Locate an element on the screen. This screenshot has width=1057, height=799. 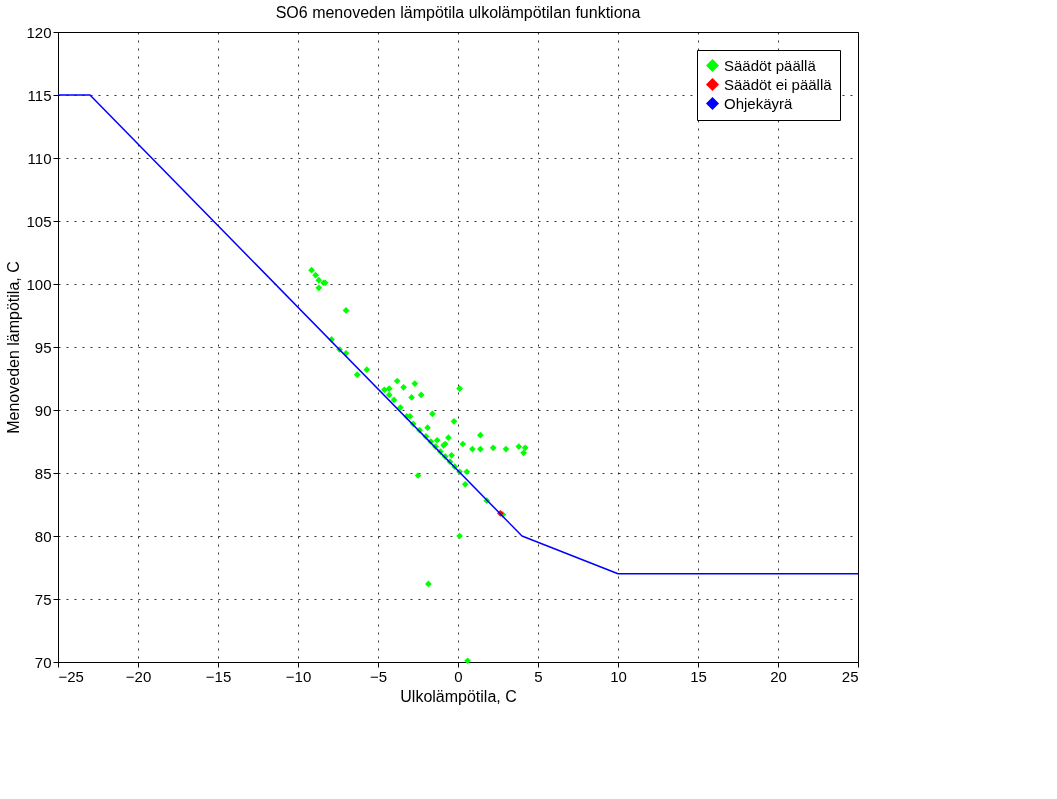
y-tick-label: 80 is located at coordinates (43, 536).